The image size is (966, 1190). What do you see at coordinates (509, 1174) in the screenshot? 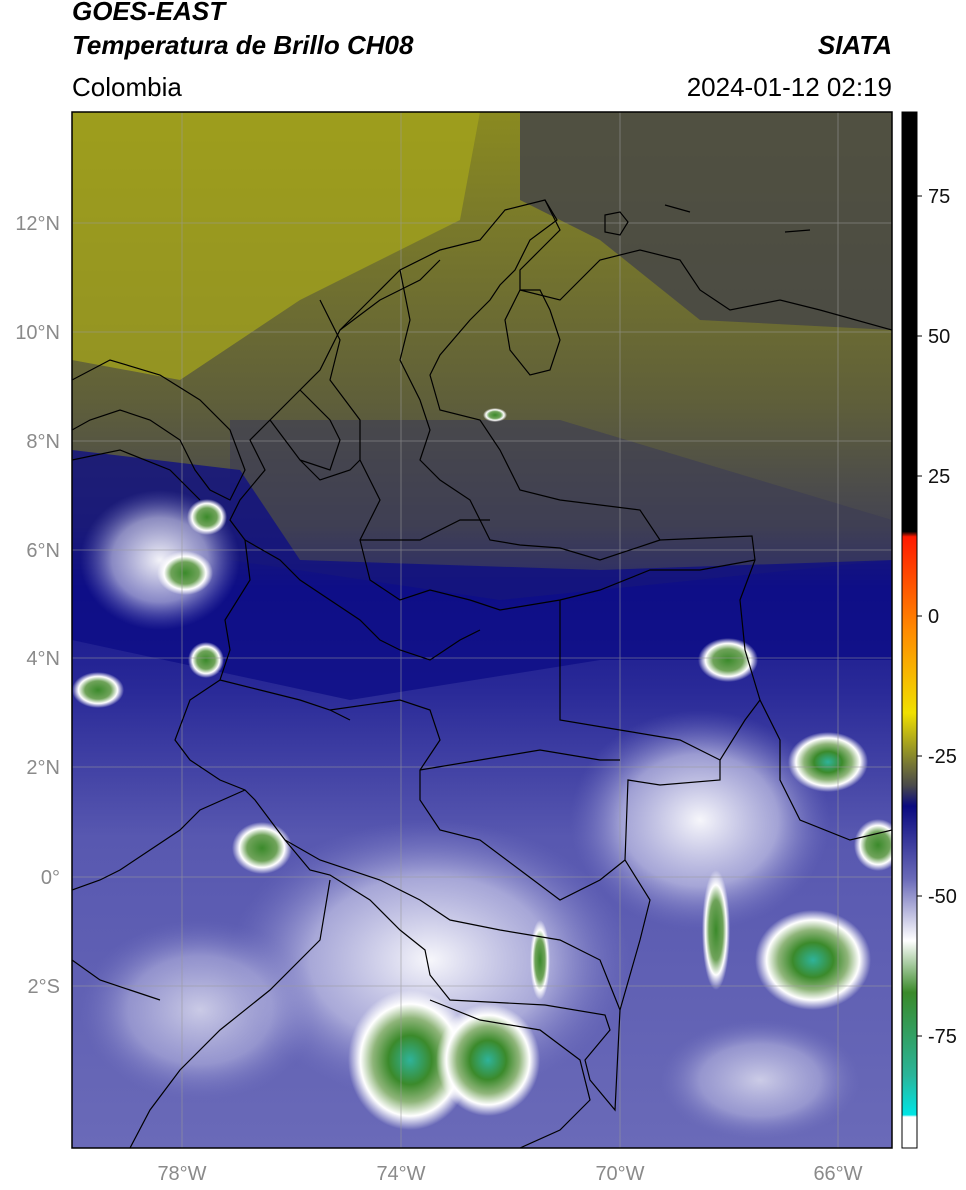
I see `lon-axis-labels: 78°W 74°W 70°W 66°W` at bounding box center [509, 1174].